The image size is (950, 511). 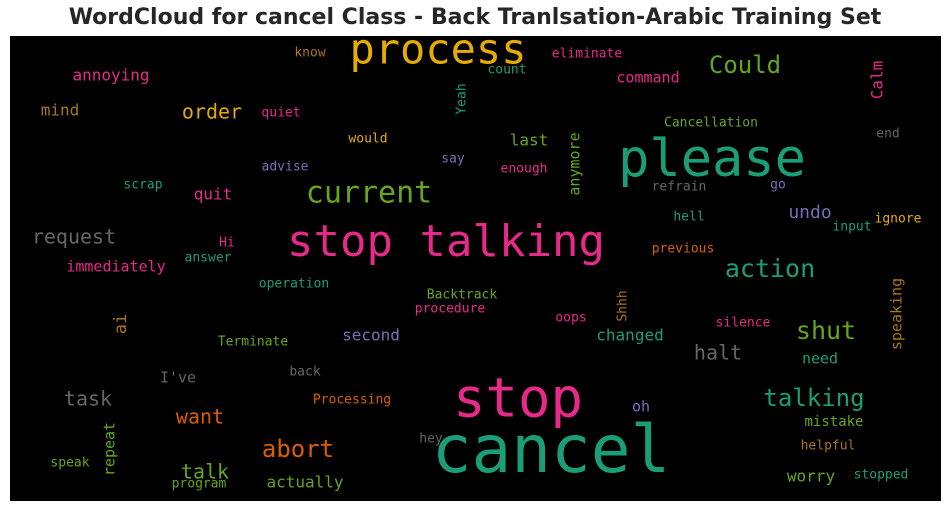 I want to click on word-backtrack: Backtrack, so click(x=462, y=295).